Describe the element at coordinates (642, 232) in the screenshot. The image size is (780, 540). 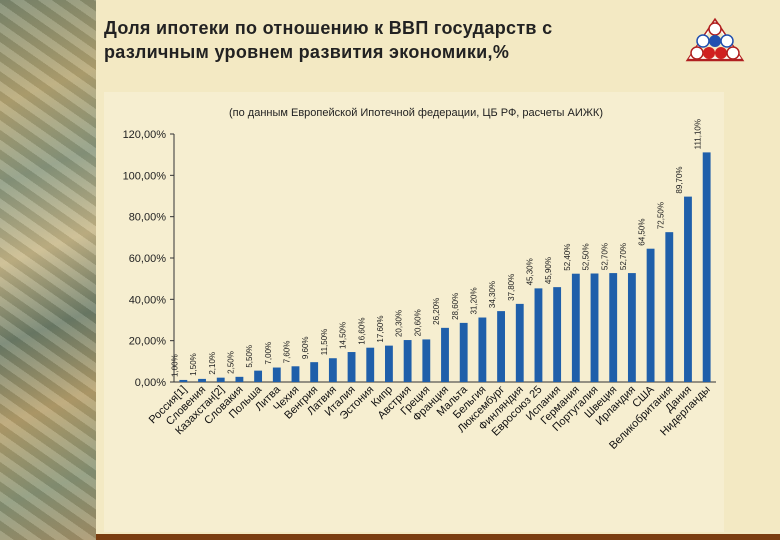
I see `bar-value-label: 64,50%` at that location.